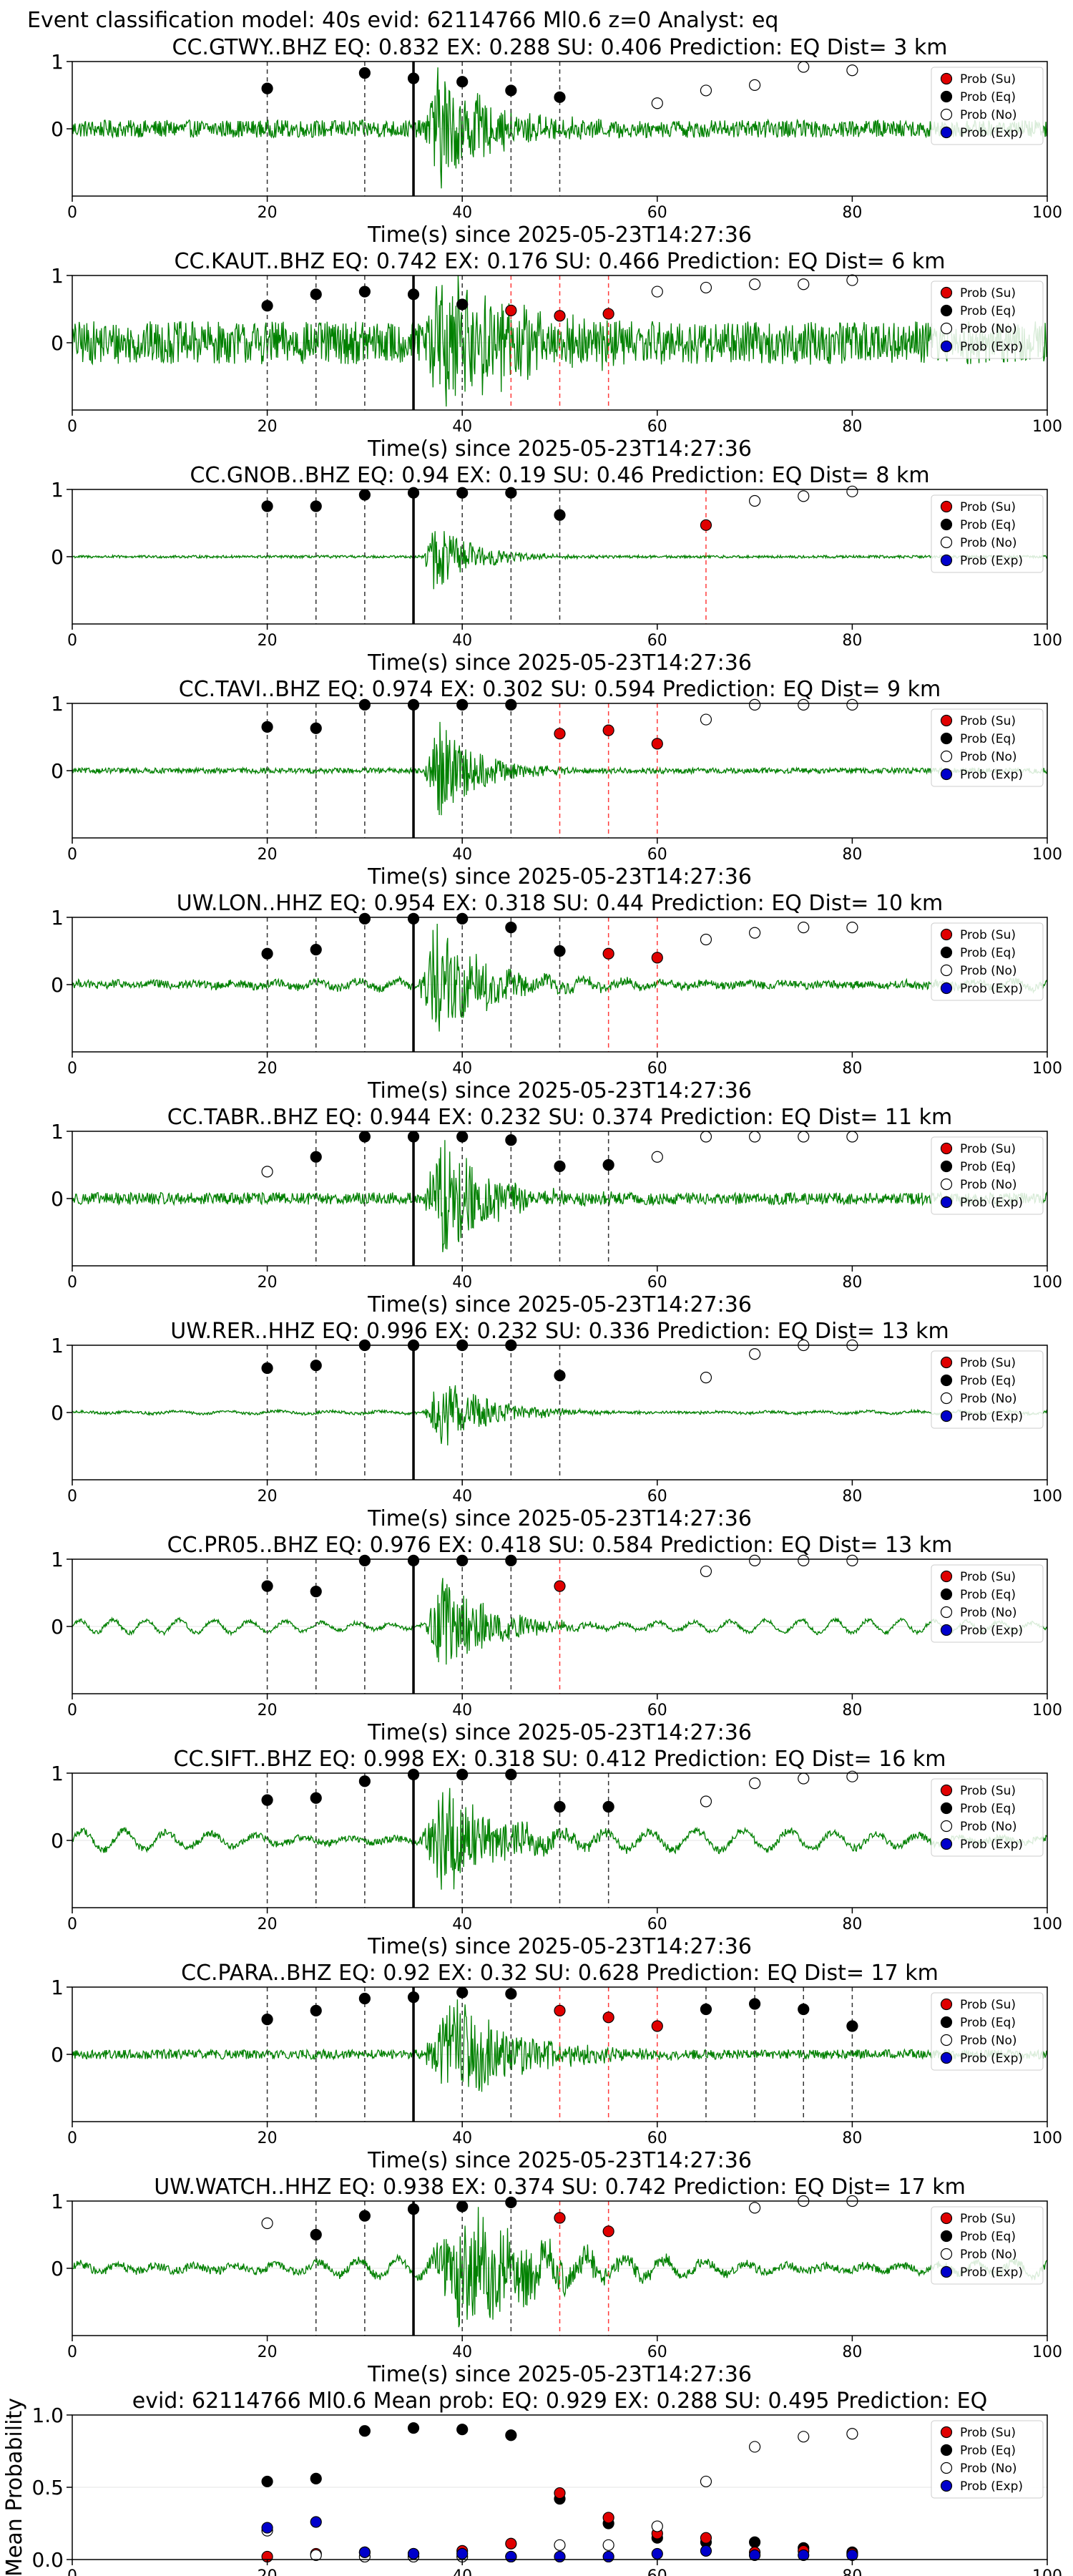 The height and width of the screenshot is (2576, 1073). I want to click on legend-label: Prob (Eq), so click(988, 1167).